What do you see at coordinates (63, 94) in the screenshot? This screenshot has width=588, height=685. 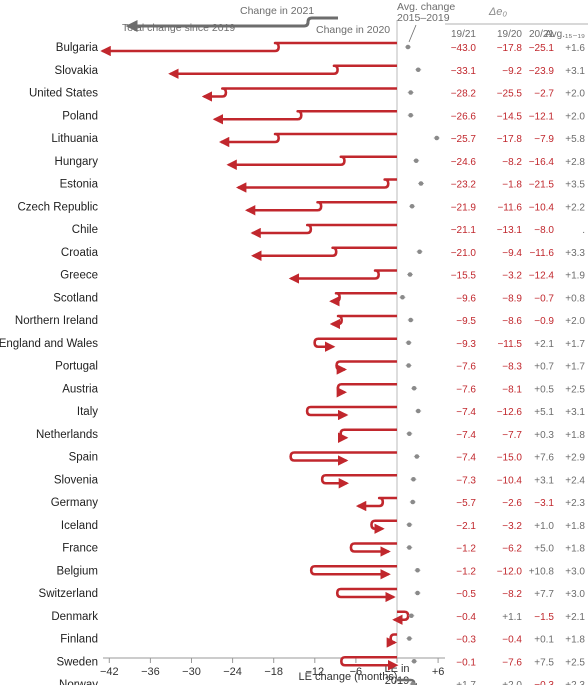 I see `country-label: United States` at bounding box center [63, 94].